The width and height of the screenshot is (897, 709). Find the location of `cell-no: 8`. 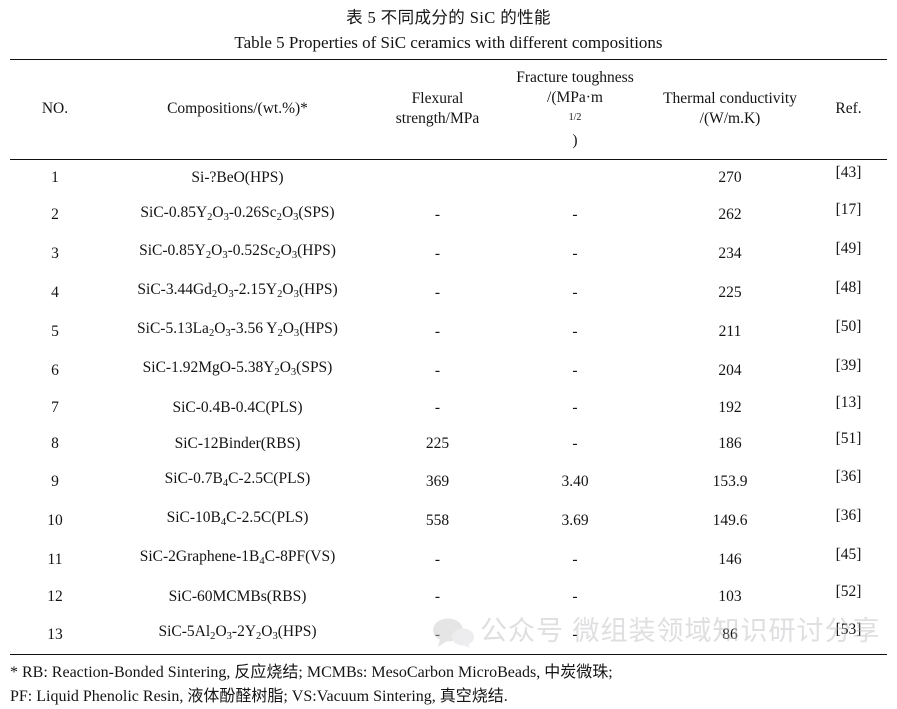

cell-no: 8 is located at coordinates (55, 444).